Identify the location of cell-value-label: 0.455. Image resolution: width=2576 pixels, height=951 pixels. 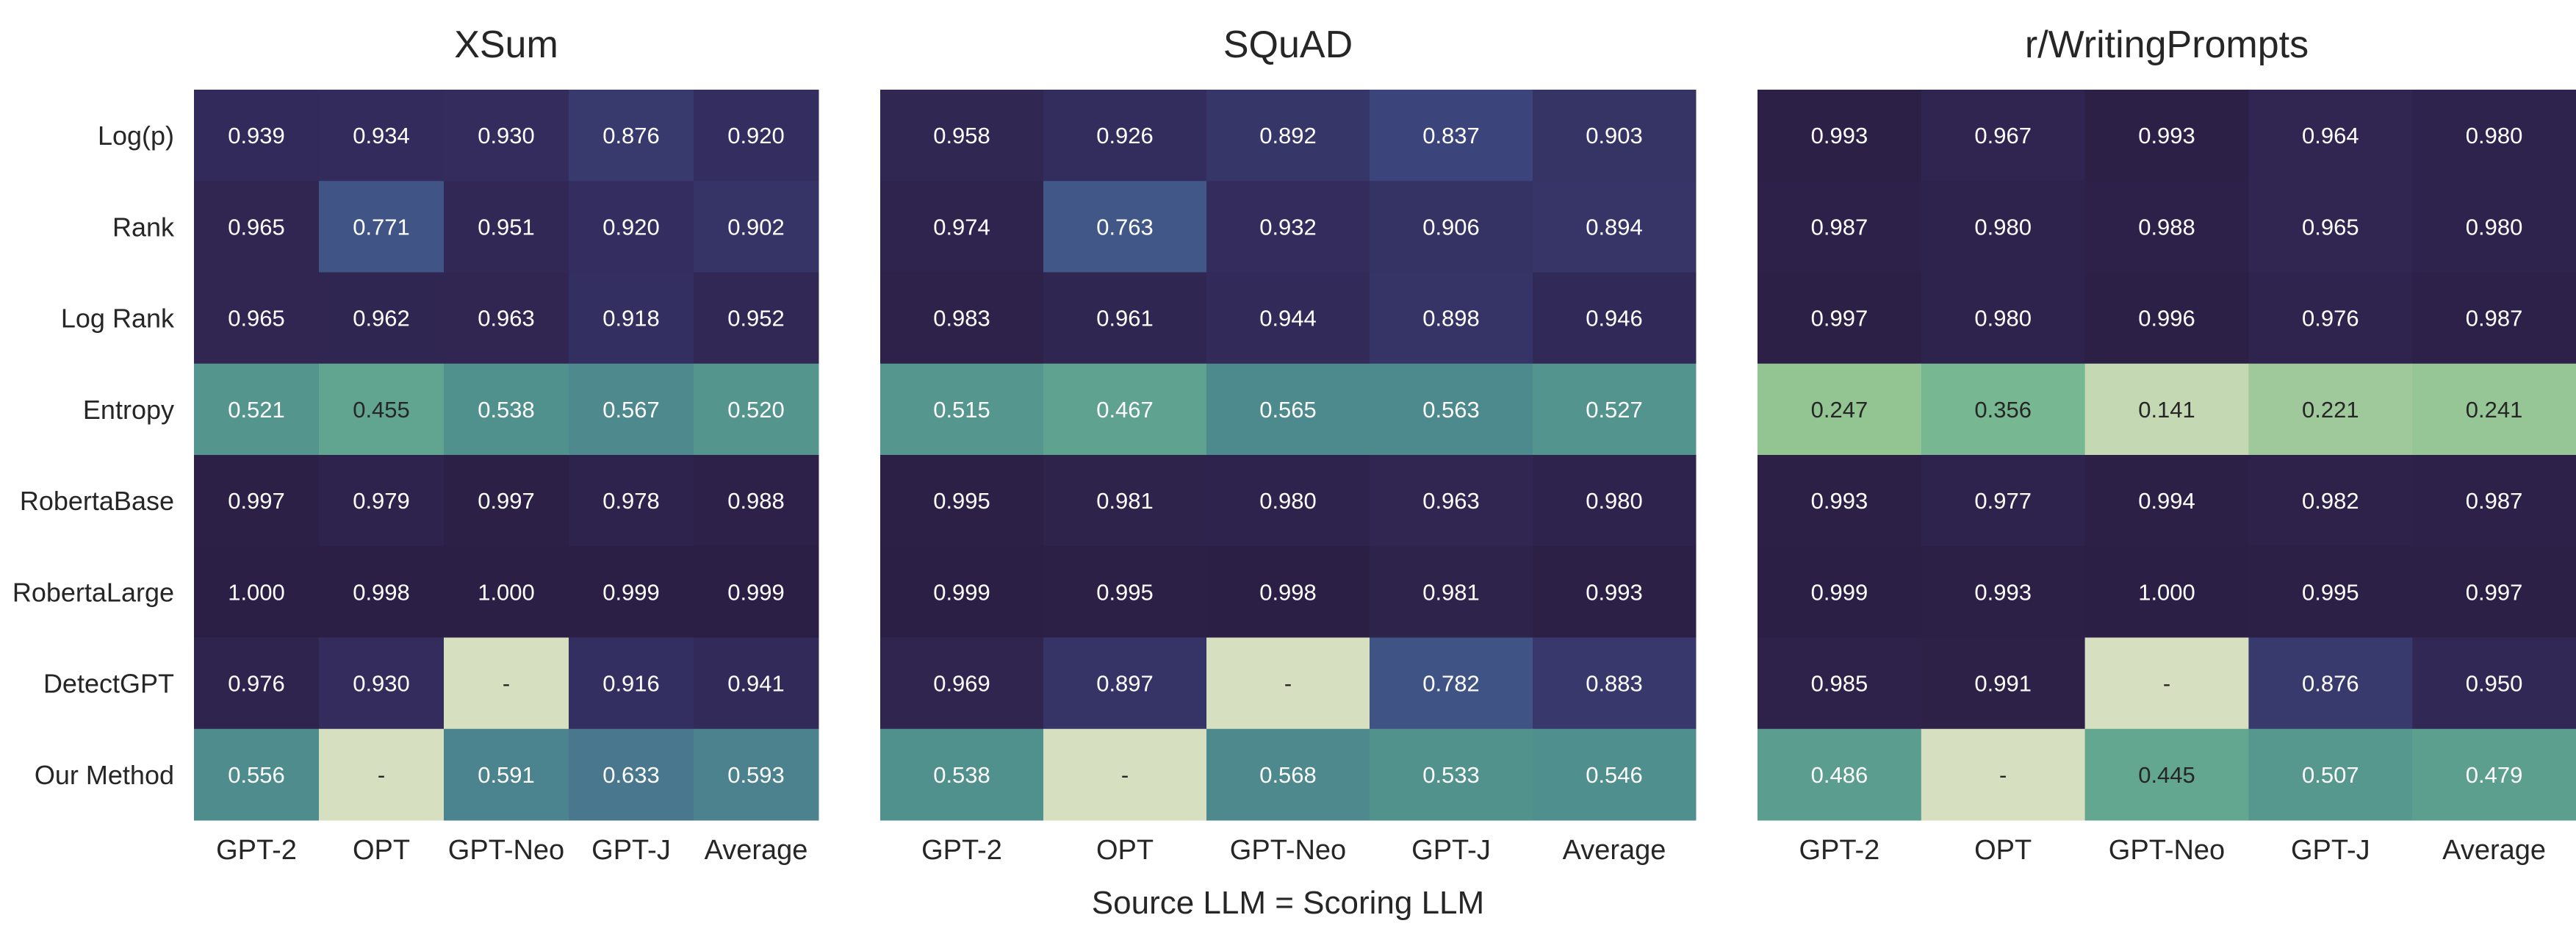
(382, 410).